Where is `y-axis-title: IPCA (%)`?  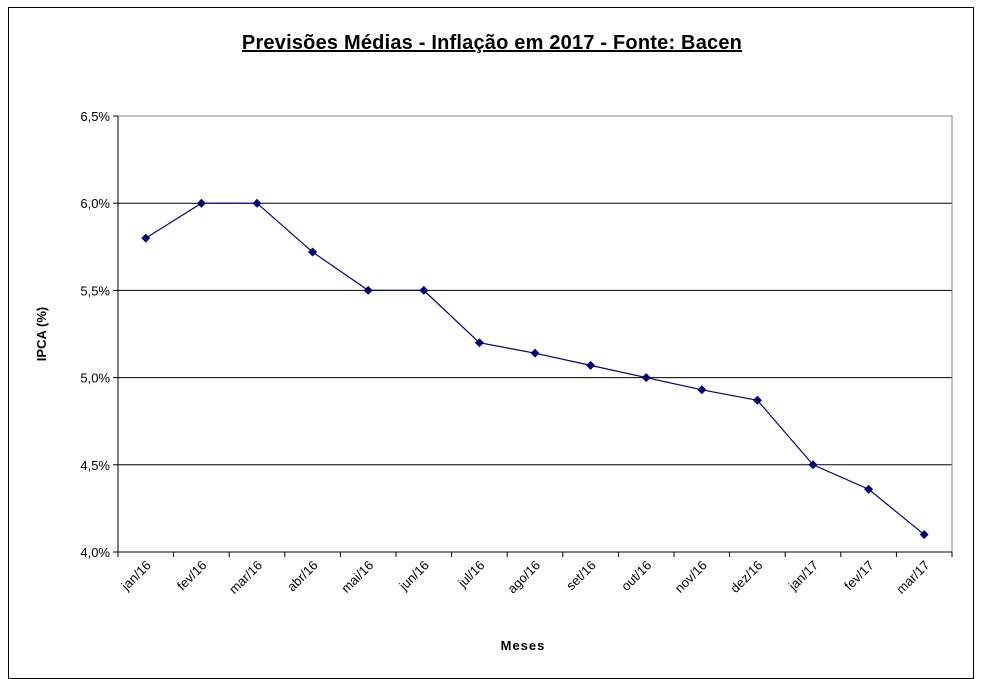 y-axis-title: IPCA (%) is located at coordinates (41, 334).